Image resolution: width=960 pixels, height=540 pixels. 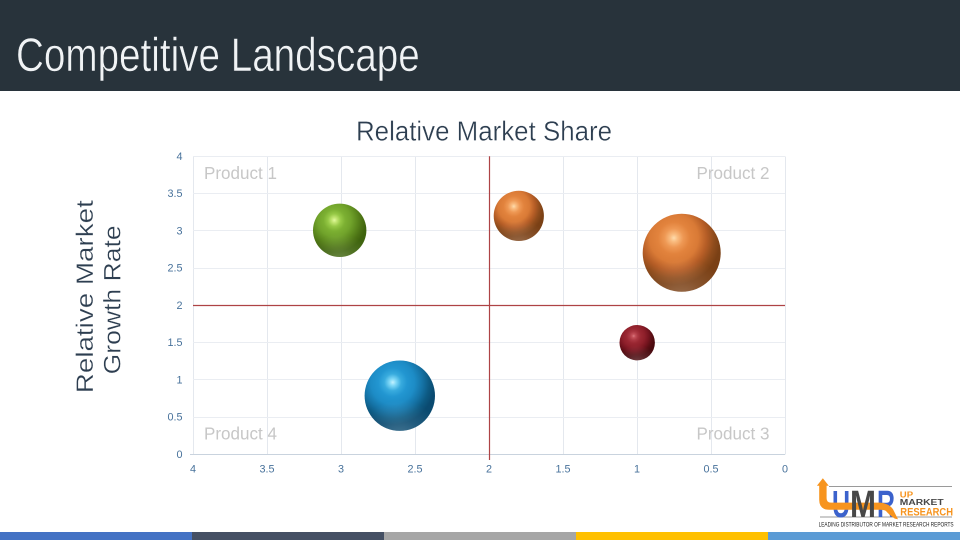 What do you see at coordinates (733, 434) in the screenshot?
I see `svg-text: Product 3` at bounding box center [733, 434].